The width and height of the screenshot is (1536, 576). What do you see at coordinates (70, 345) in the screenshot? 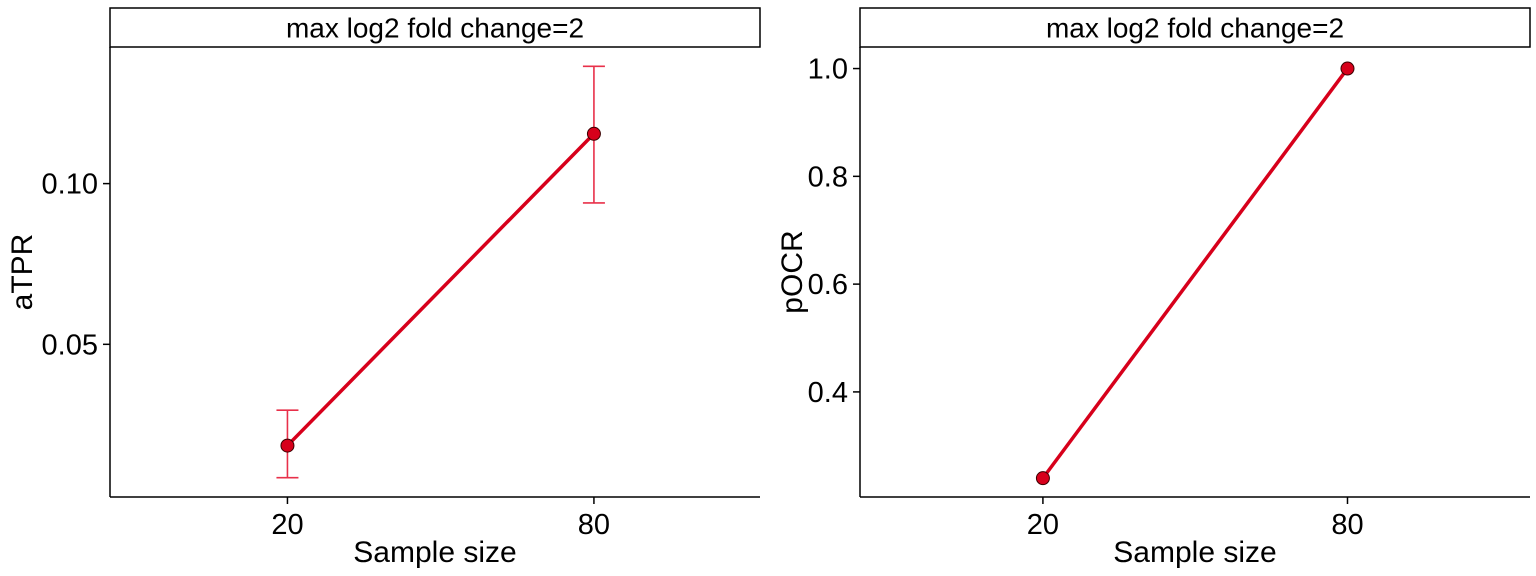
I see `y-tick-label: 0.05` at bounding box center [70, 345].